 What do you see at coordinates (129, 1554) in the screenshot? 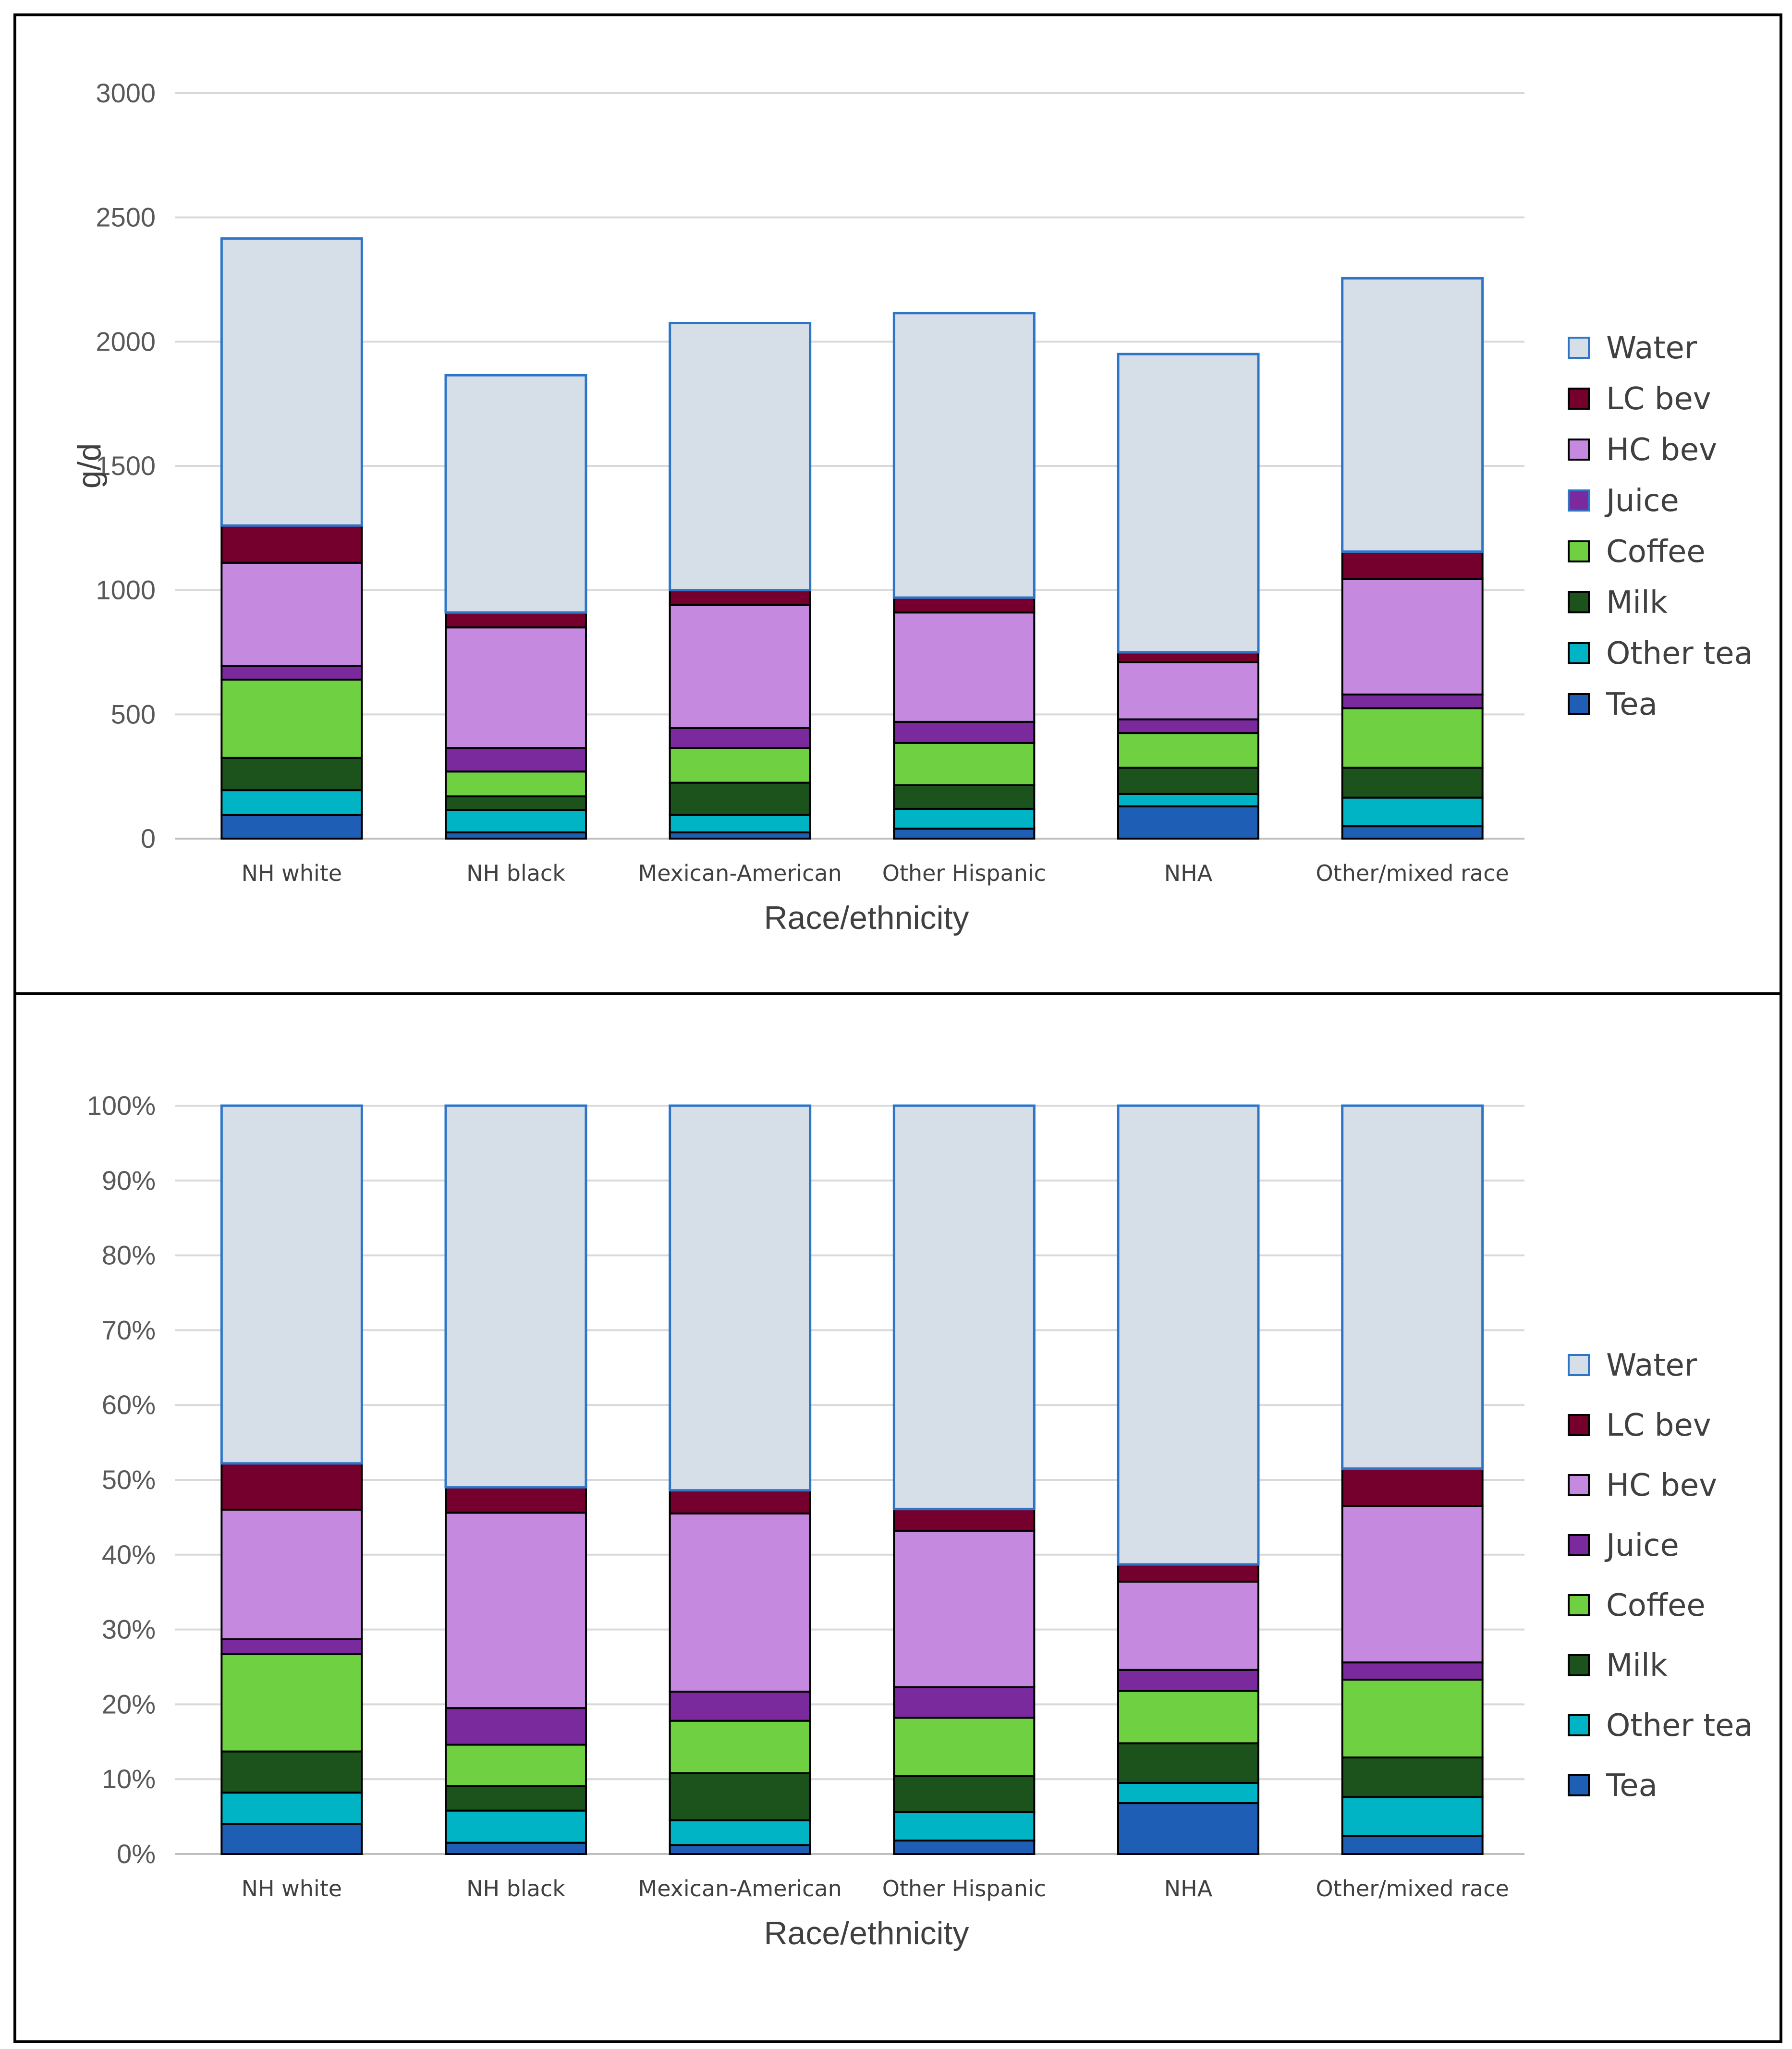
I see `y-tick-label: 40%` at bounding box center [129, 1554].